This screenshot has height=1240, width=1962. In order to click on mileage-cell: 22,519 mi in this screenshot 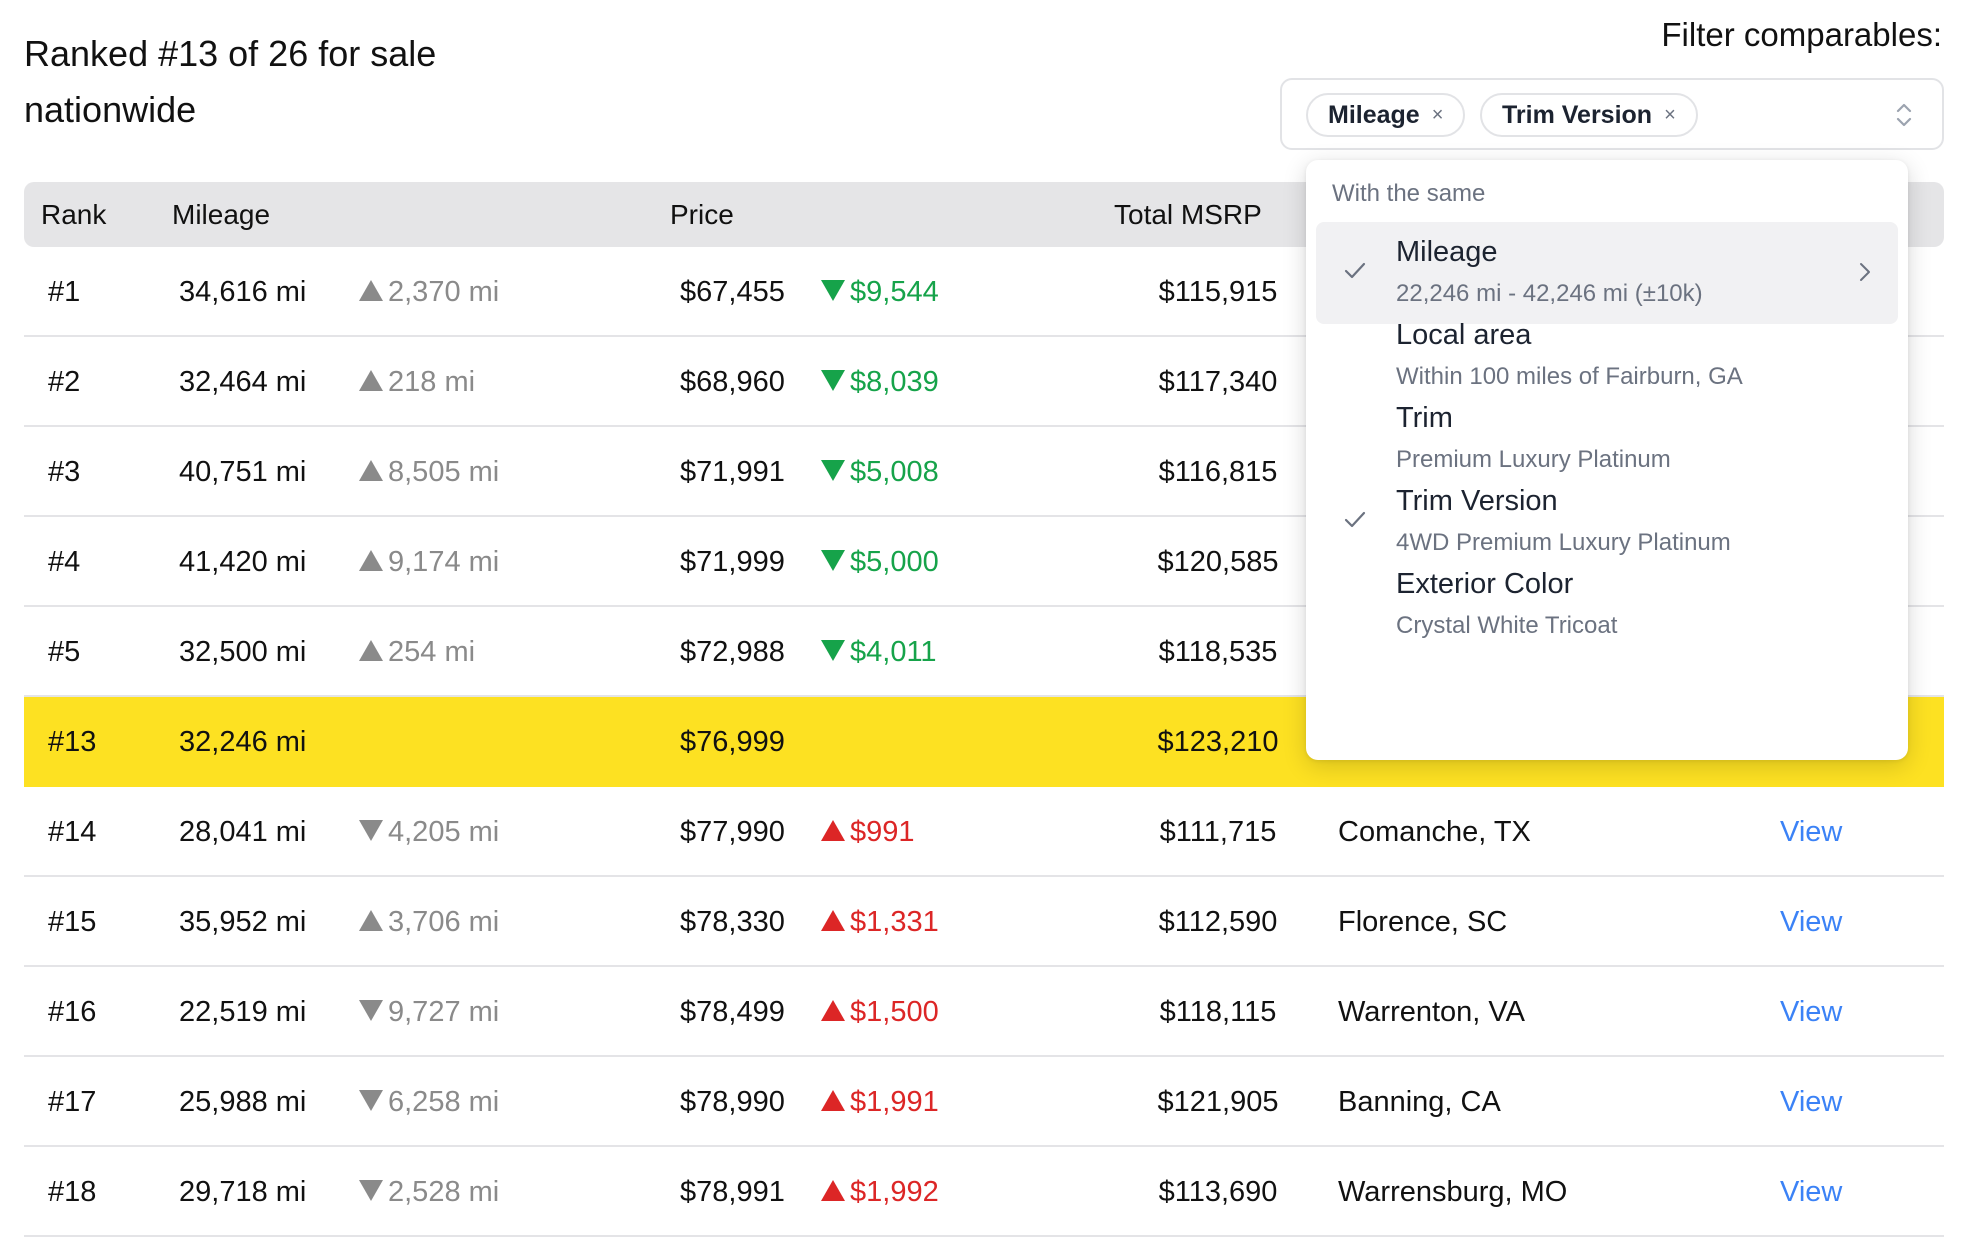, I will do `click(243, 1012)`.